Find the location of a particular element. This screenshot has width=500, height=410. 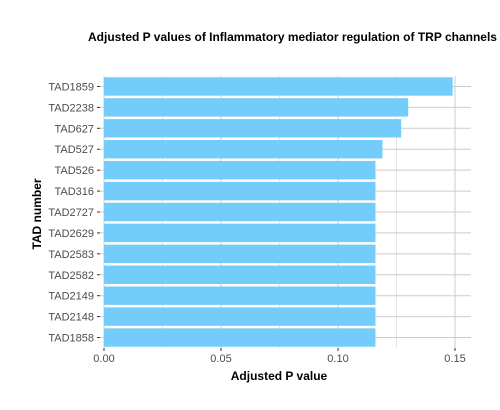

y-tick-label: TAD2149 is located at coordinates (71, 297).